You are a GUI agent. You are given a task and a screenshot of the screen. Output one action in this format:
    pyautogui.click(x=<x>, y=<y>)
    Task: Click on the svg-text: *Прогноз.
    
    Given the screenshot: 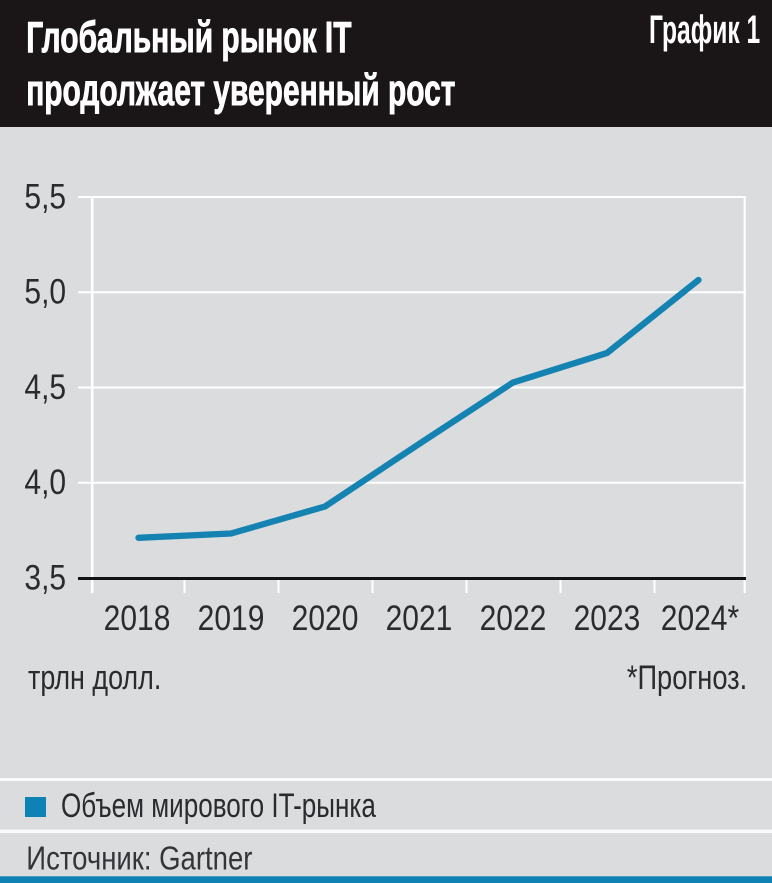 What is the action you would take?
    pyautogui.click(x=687, y=677)
    